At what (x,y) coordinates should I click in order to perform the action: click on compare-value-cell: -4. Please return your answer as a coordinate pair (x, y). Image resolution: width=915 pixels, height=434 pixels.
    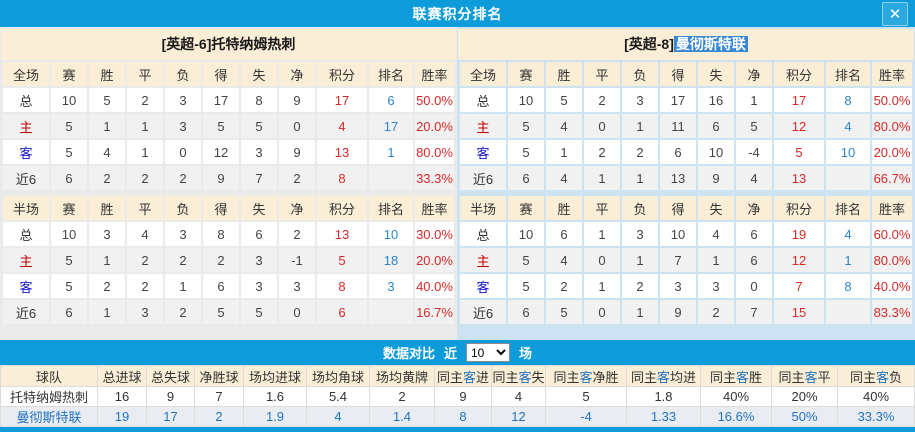
    Looking at the image, I should click on (586, 416).